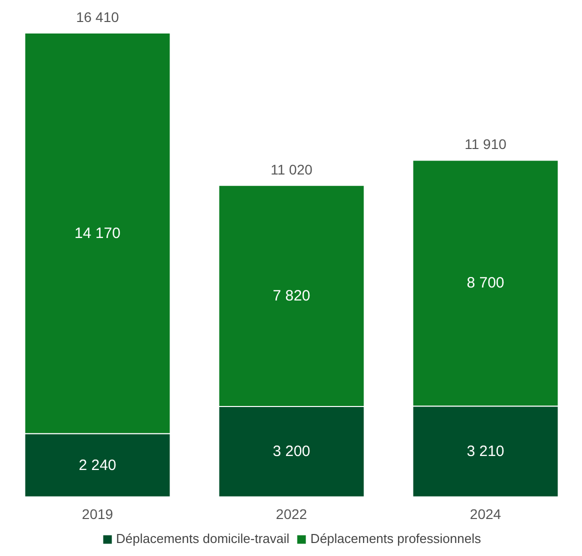 The height and width of the screenshot is (556, 582). What do you see at coordinates (203, 538) in the screenshot?
I see `legend-label: Déplacements domicile-travail` at bounding box center [203, 538].